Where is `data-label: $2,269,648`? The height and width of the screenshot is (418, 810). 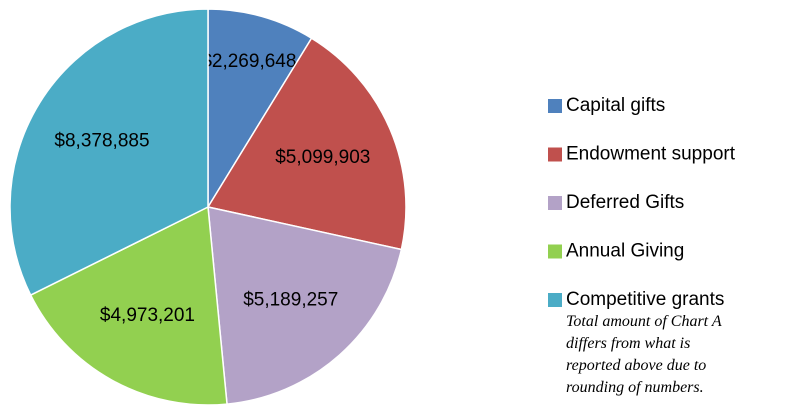 data-label: $2,269,648 is located at coordinates (248, 61).